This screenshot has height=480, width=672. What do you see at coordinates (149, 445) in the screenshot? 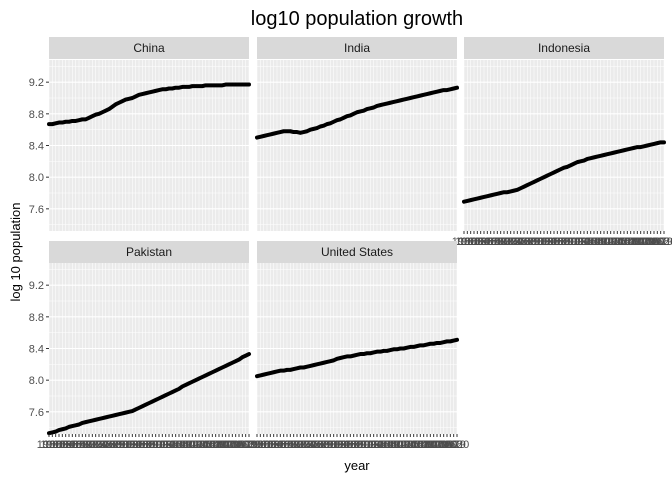
I see `x-tick-label: 1990` at bounding box center [149, 445].